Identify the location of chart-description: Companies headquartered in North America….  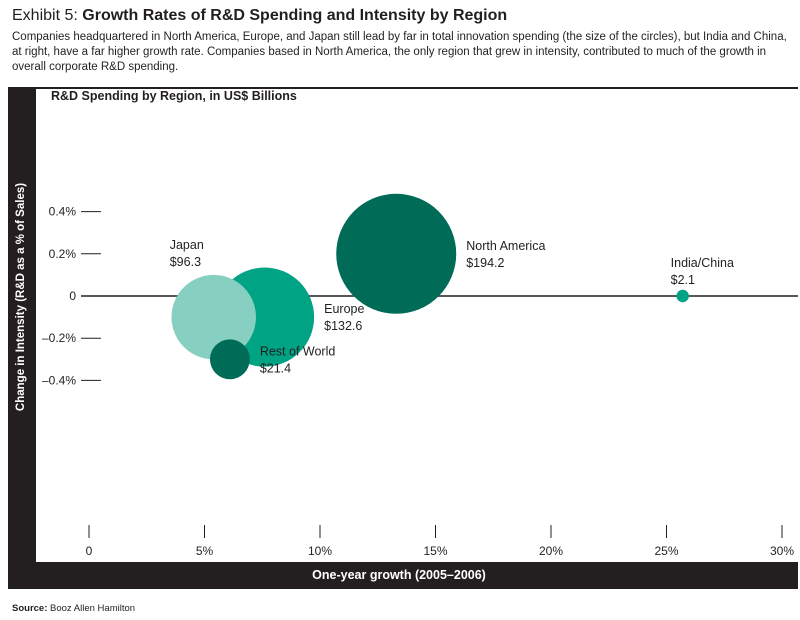
(399, 52).